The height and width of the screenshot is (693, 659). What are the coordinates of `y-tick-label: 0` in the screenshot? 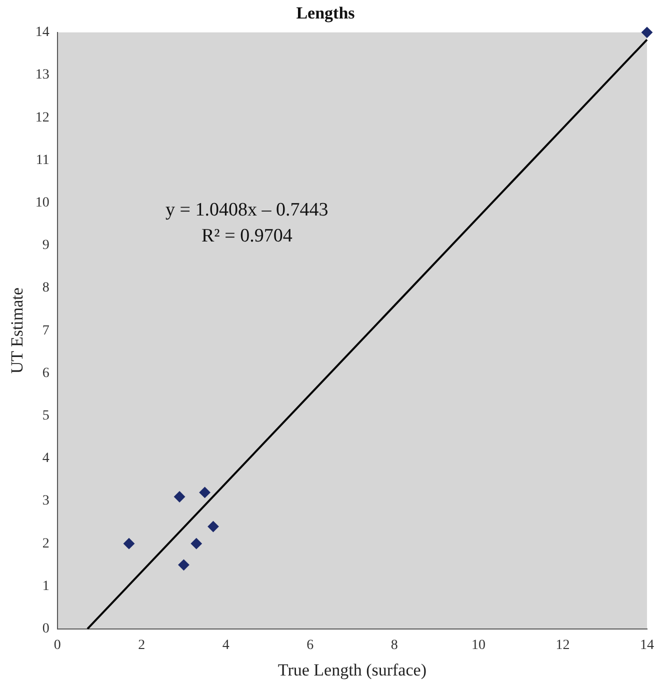 It's located at (46, 628).